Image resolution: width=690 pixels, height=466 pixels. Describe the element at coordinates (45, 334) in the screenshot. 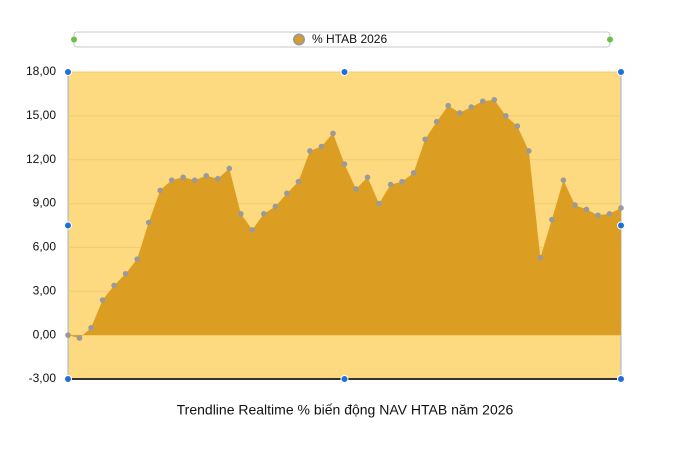

I see `y-tick-label: 0,00` at that location.